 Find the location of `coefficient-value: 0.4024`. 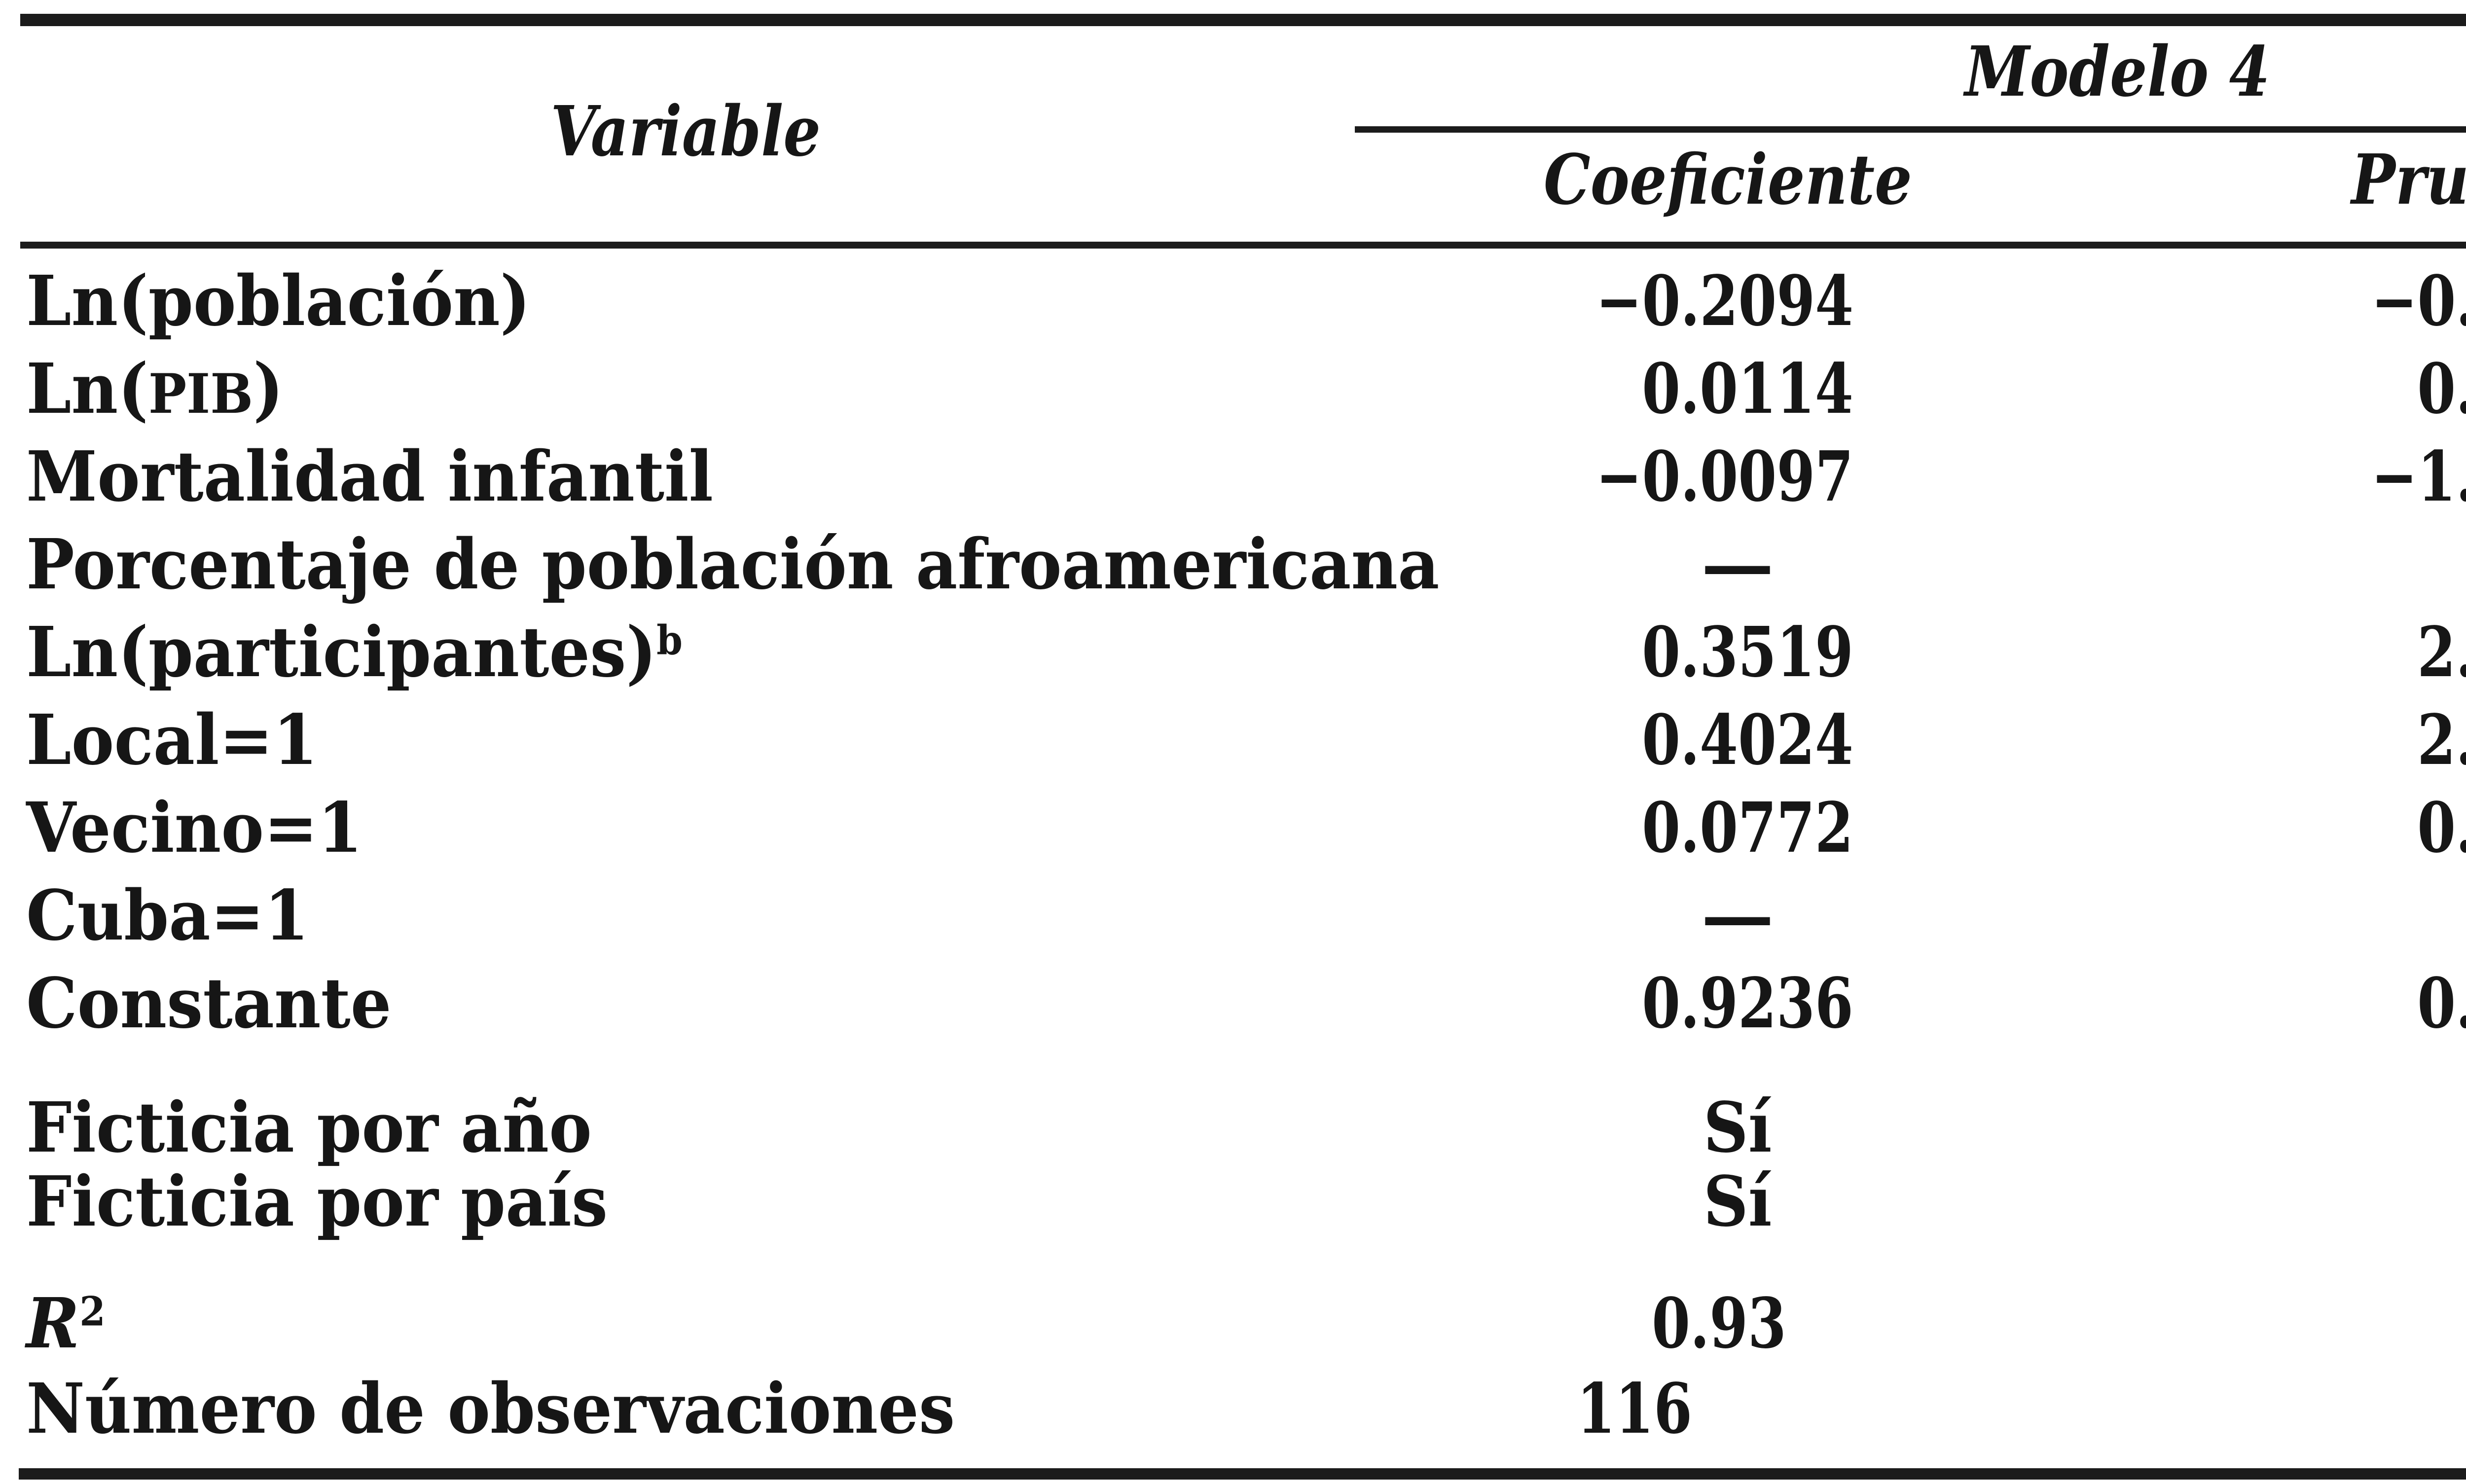

coefficient-value: 0.4024 is located at coordinates (1747, 740).